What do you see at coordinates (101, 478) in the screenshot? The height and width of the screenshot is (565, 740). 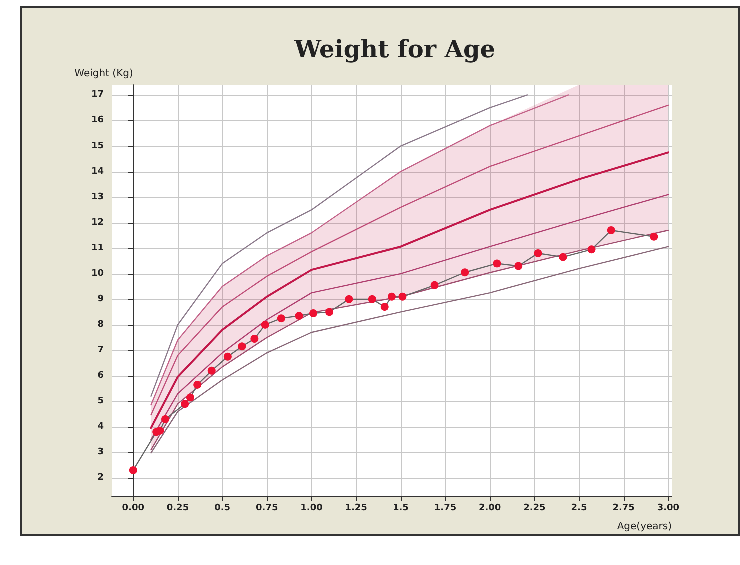 I see `y-tick-label: 2` at bounding box center [101, 478].